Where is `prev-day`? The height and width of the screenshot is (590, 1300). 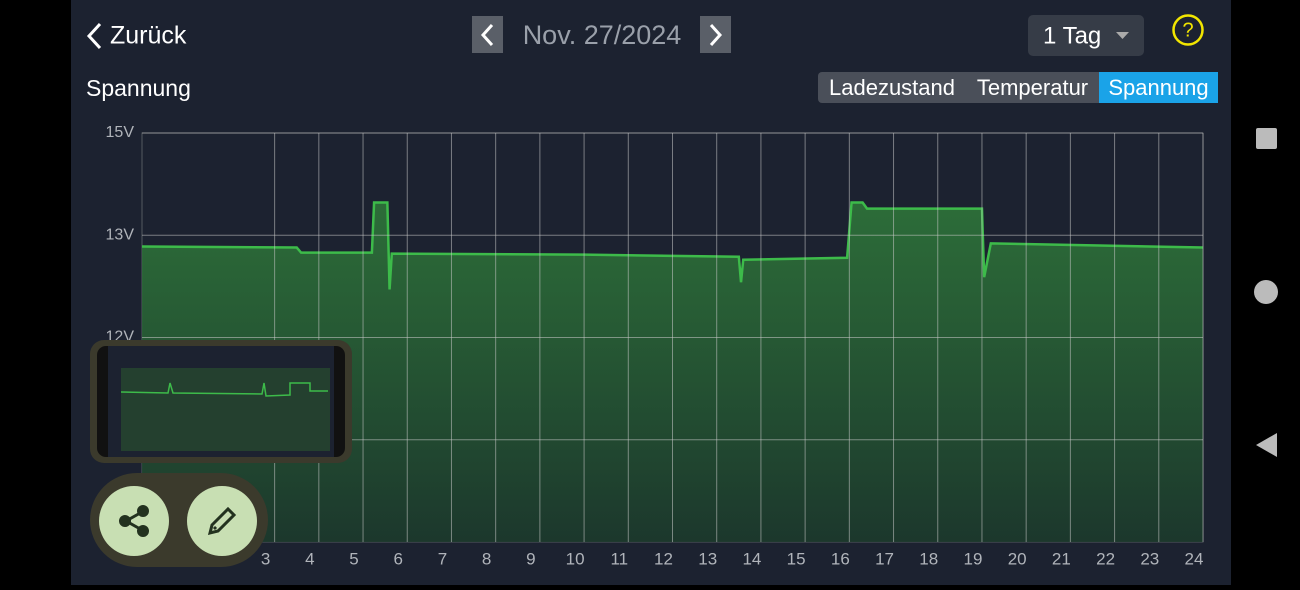 prev-day is located at coordinates (487, 34).